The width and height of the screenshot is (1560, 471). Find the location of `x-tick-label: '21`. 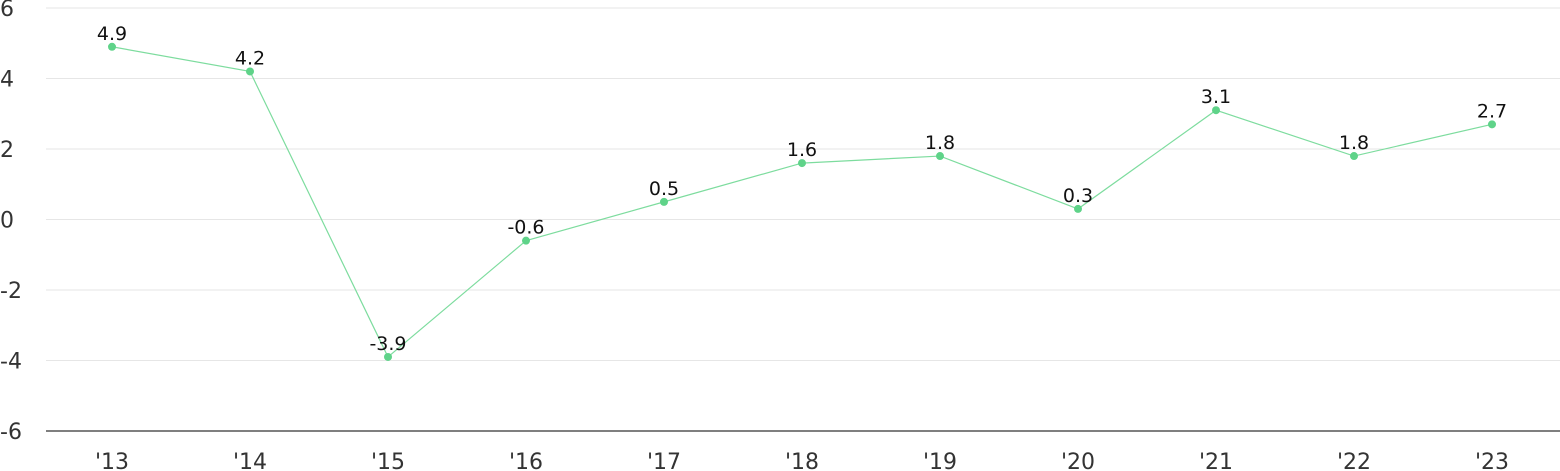

x-tick-label: '21 is located at coordinates (1216, 460).